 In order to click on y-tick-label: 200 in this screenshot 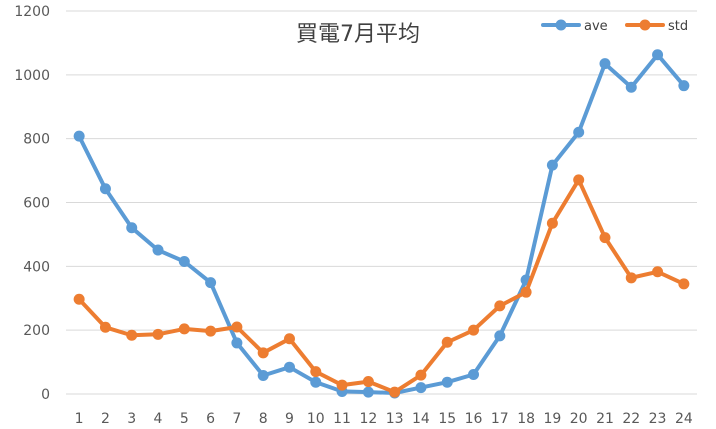, I will do `click(36, 331)`.